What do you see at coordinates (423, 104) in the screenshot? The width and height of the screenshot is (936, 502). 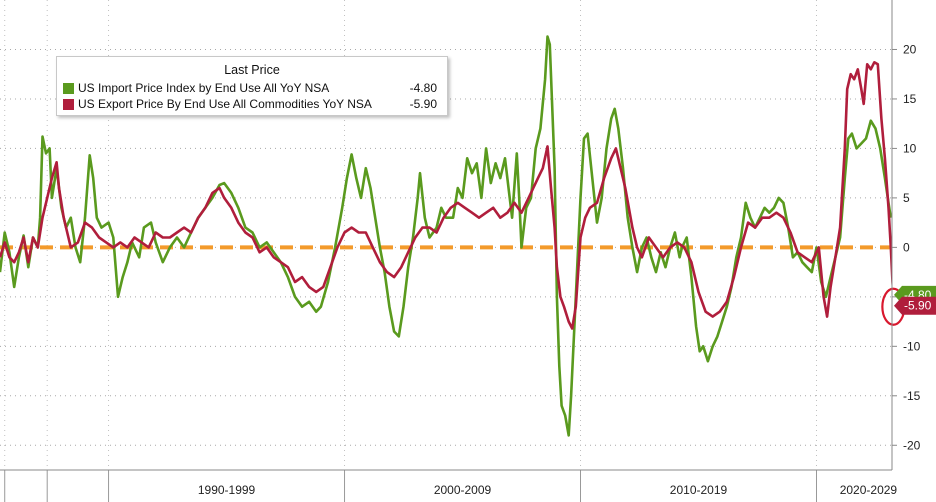 I see `legend-value-export: -5.90` at bounding box center [423, 104].